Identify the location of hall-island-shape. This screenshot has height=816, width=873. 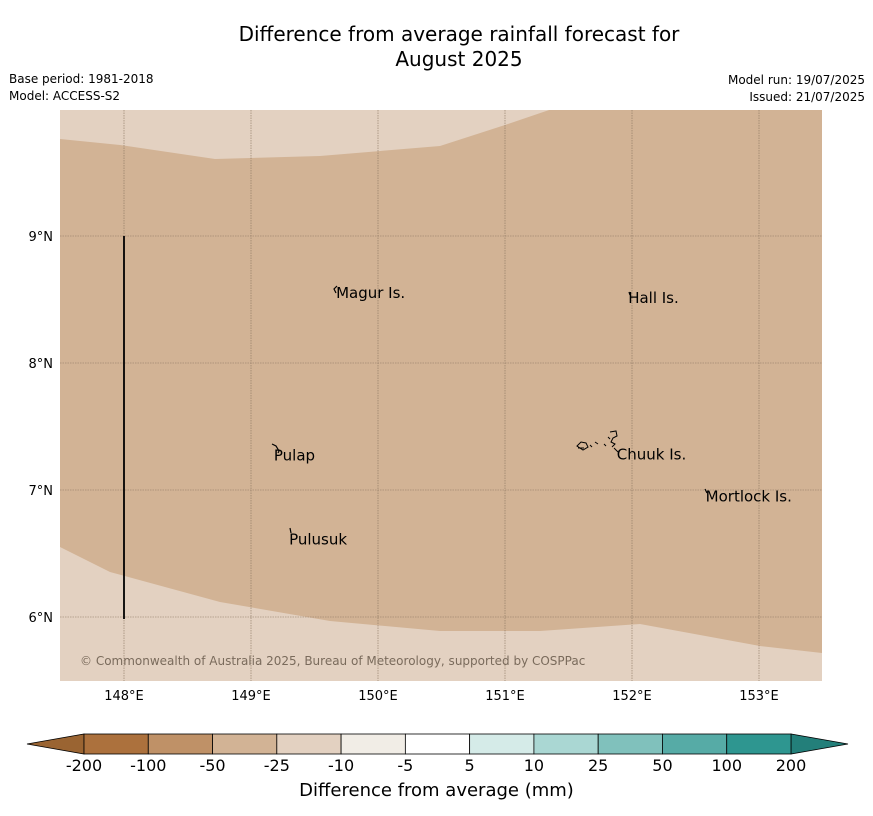
(629, 293).